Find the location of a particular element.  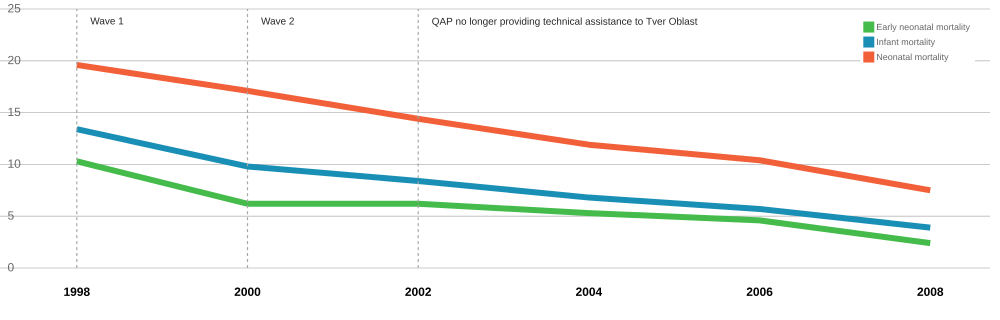

x-tick-label: 2008 is located at coordinates (930, 292).